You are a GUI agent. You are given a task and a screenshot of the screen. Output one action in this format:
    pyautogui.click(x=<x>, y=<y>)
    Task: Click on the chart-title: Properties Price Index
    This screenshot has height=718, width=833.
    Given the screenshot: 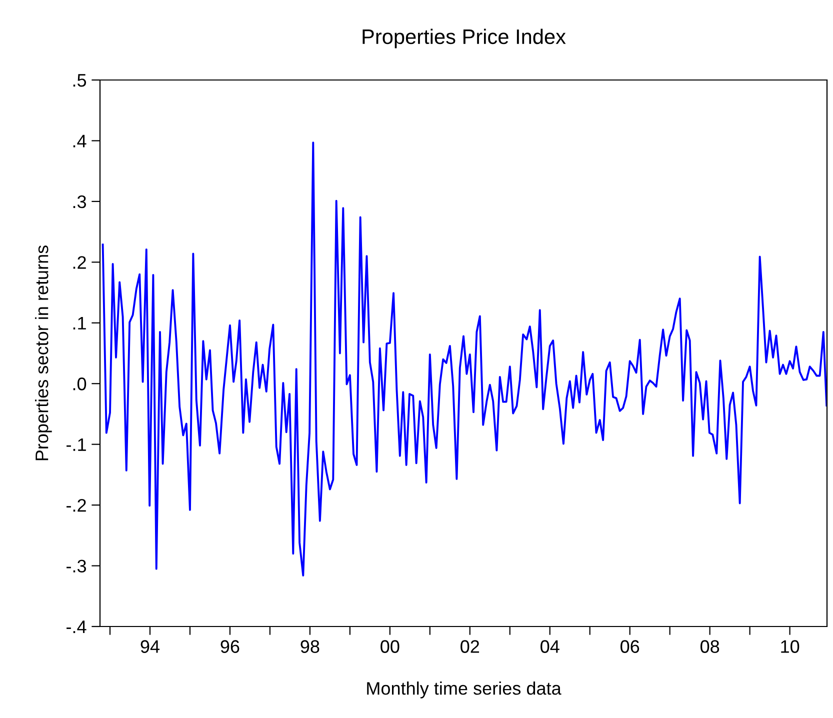 What is the action you would take?
    pyautogui.click(x=464, y=38)
    